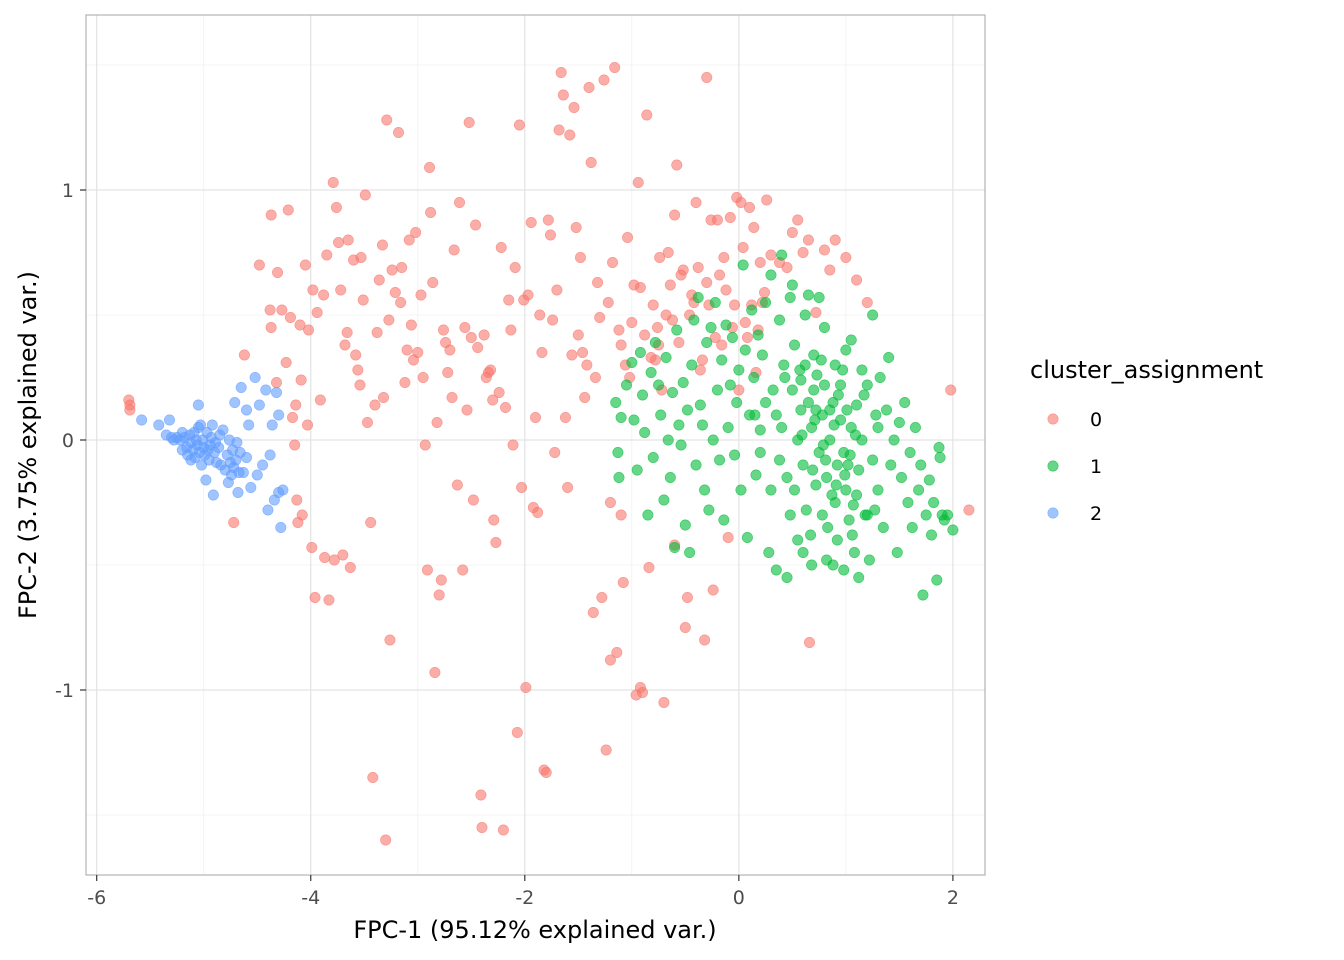  What do you see at coordinates (1096, 514) in the screenshot?
I see `legend-label-2: 2` at bounding box center [1096, 514].